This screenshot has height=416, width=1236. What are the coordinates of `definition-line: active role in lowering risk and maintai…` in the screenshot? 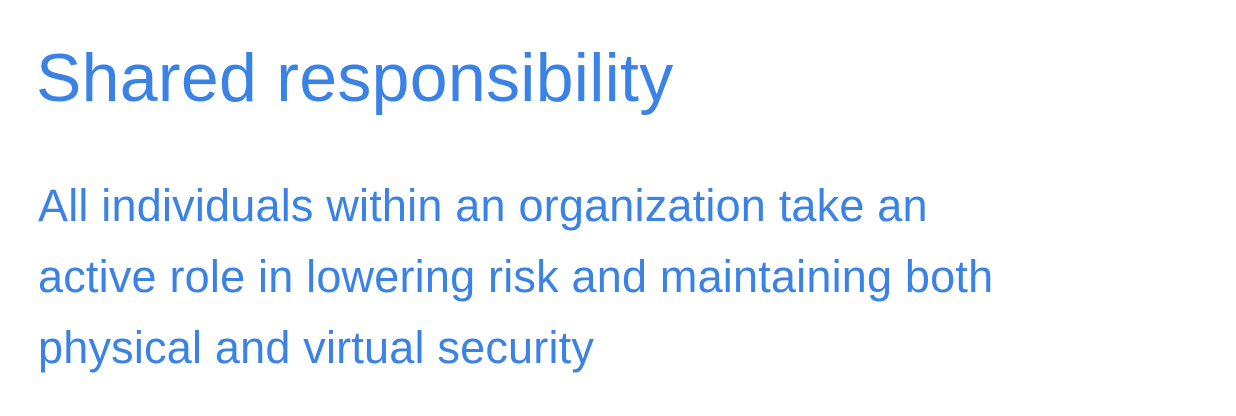 It's located at (516, 276).